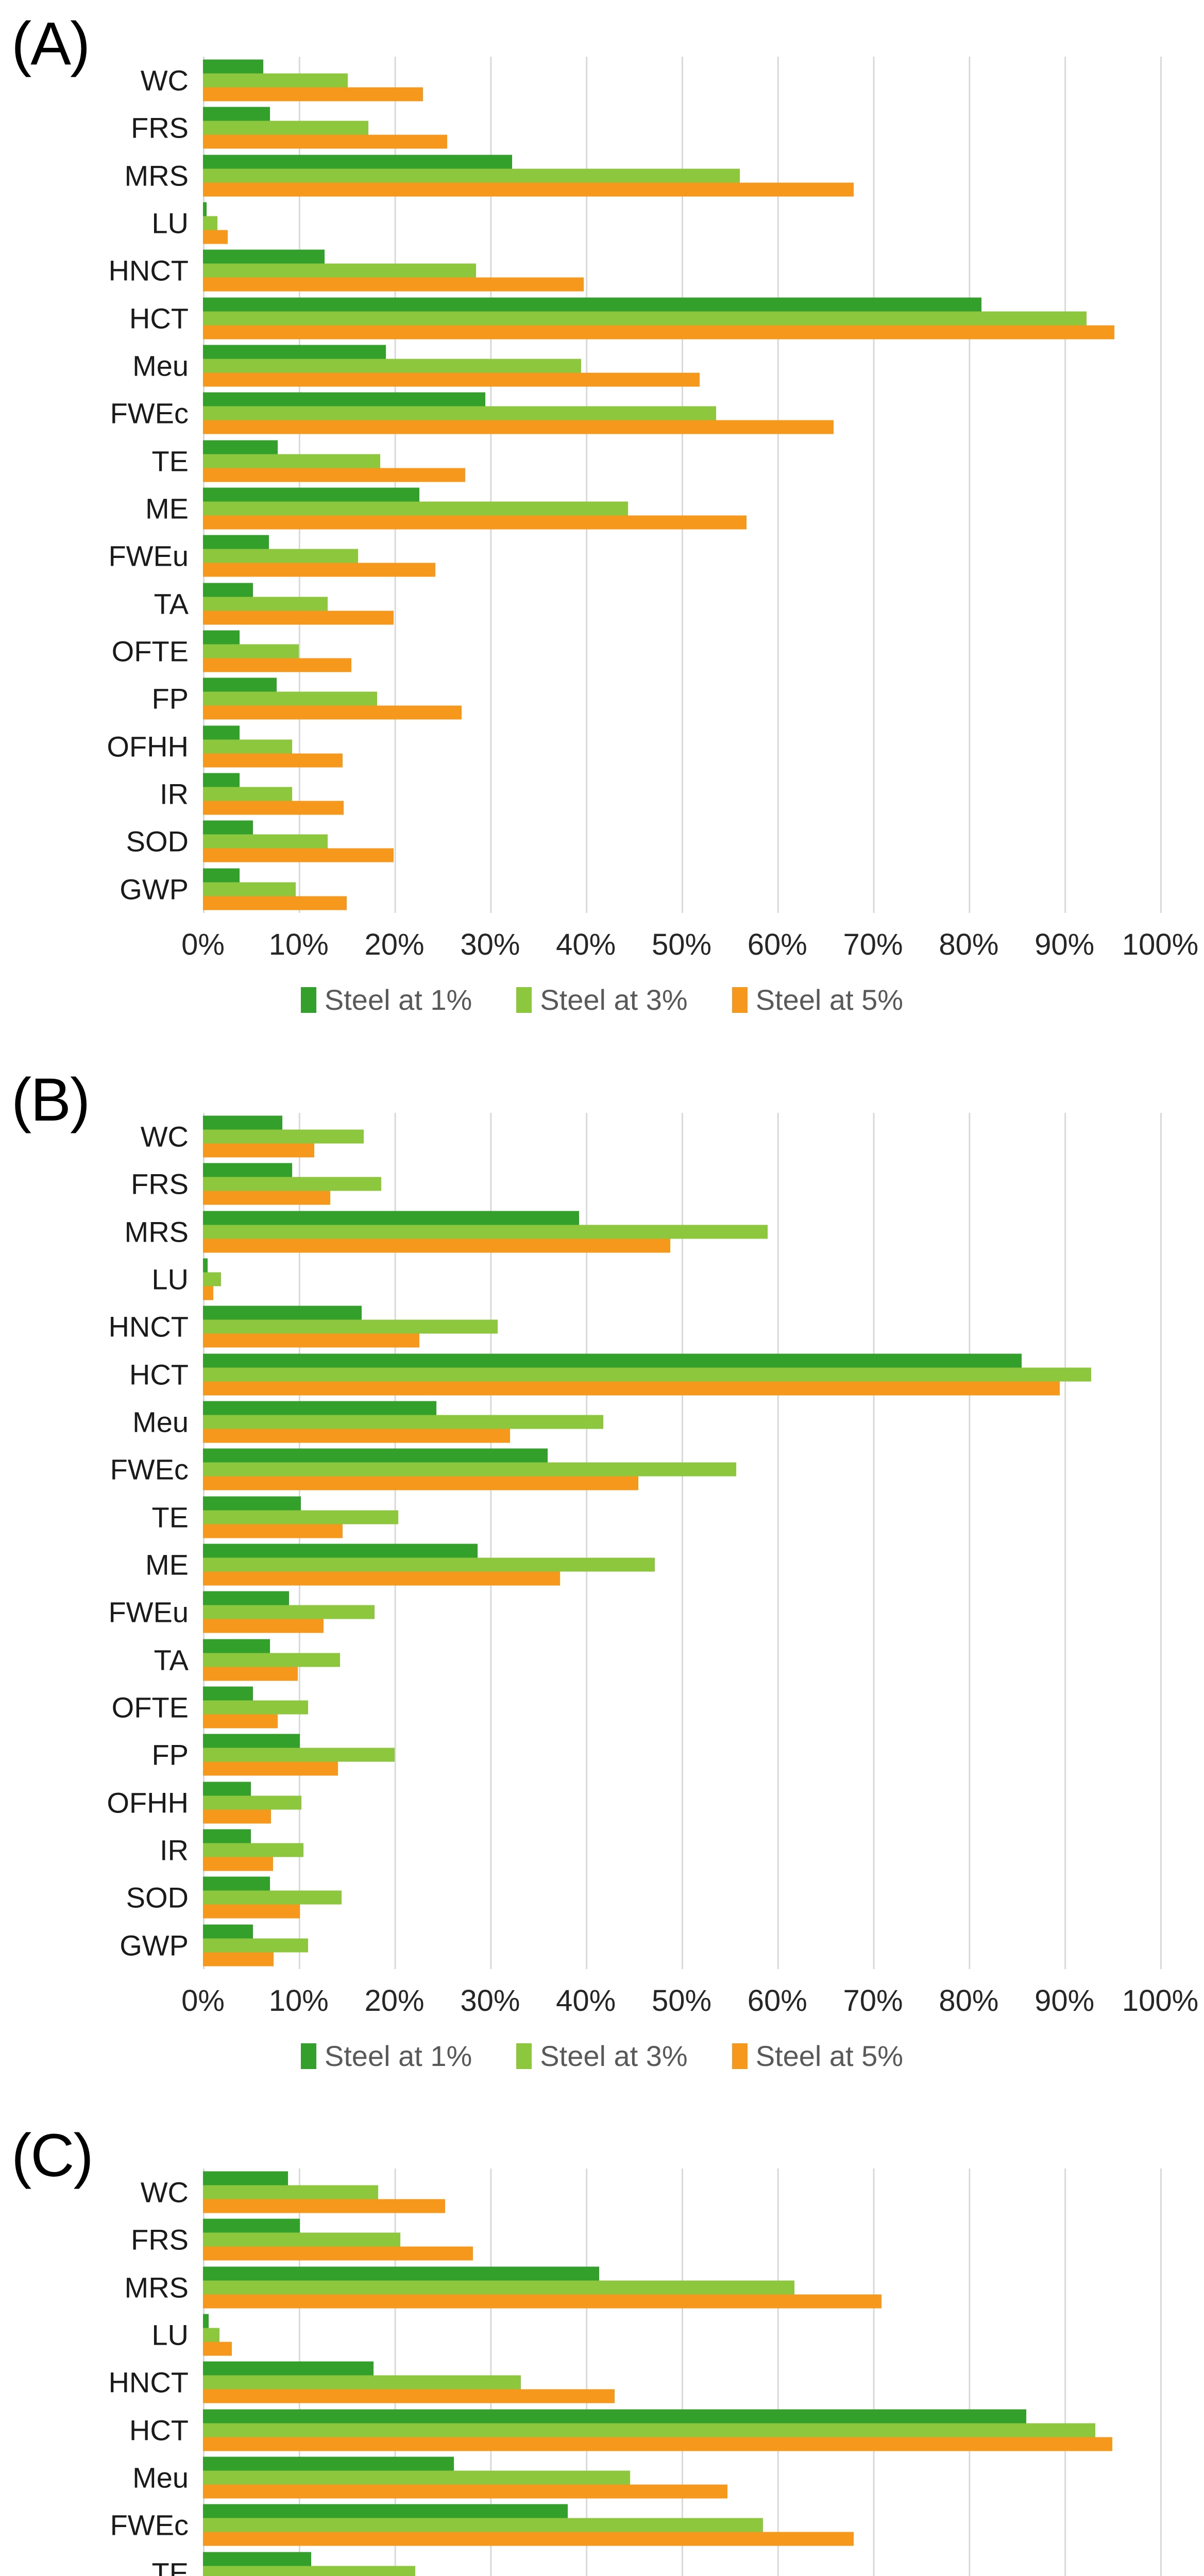 This screenshot has height=2576, width=1204. Describe the element at coordinates (586, 2001) in the screenshot. I see `x-tick-40: 40%` at that location.